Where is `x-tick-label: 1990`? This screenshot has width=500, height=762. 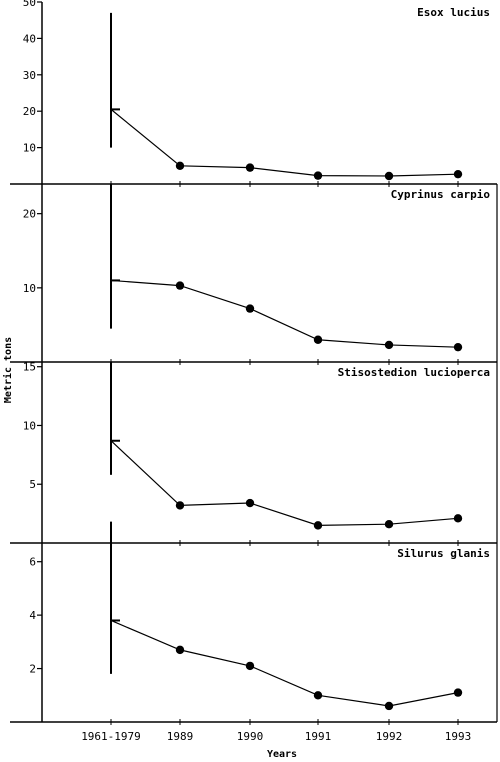
x-tick-label: 1990 is located at coordinates (250, 736).